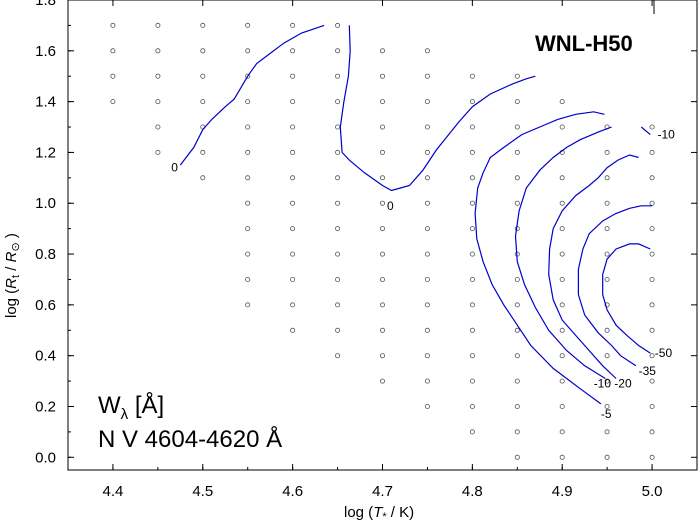 The image size is (699, 526). Describe the element at coordinates (45, 457) in the screenshot. I see `y-tick-label: 0.0` at that location.